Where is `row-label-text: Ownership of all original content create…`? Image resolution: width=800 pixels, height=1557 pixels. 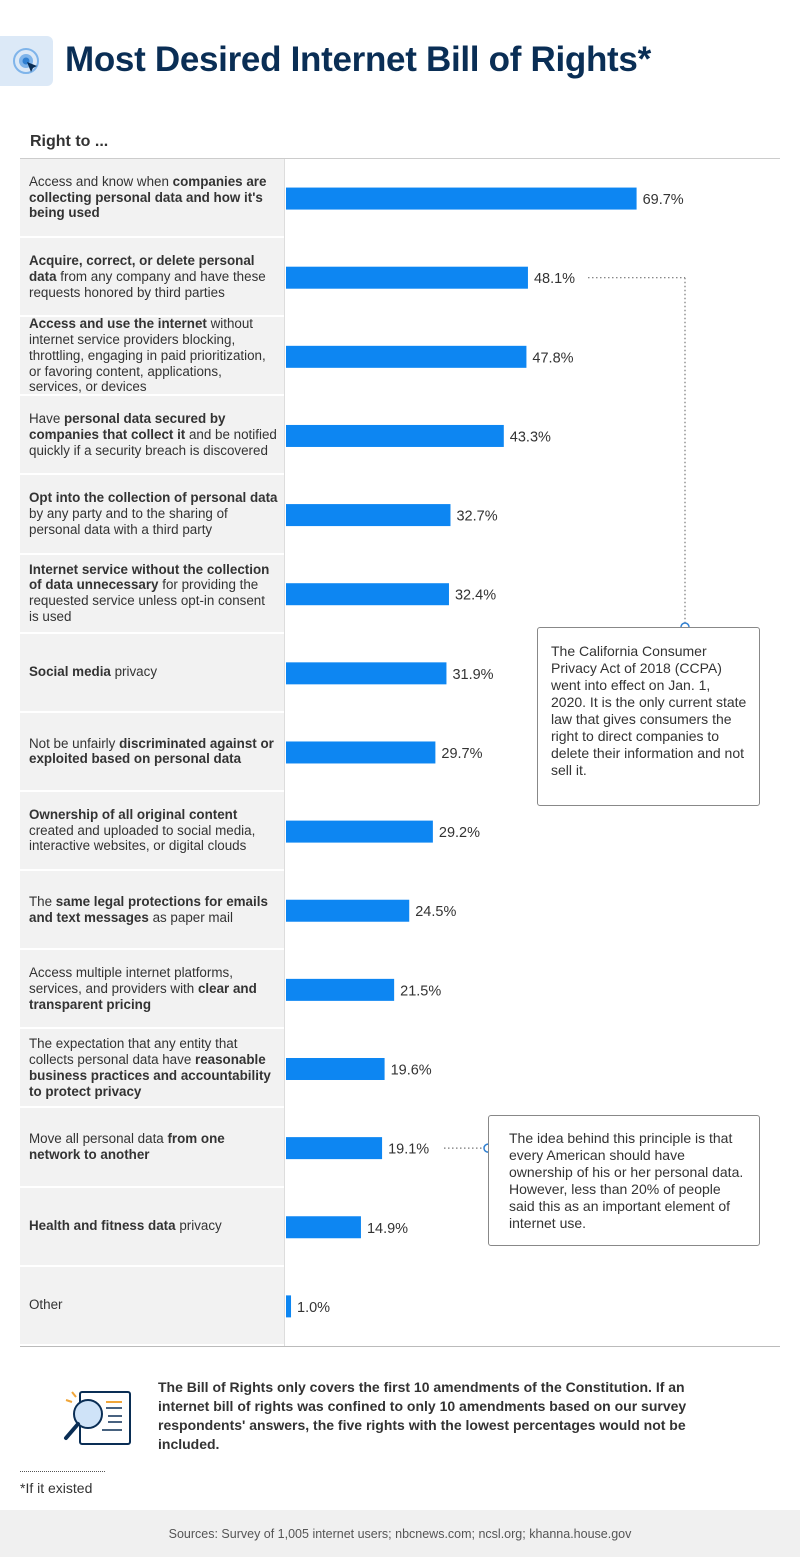 row-label-text: Ownership of all original content create… is located at coordinates (153, 830).